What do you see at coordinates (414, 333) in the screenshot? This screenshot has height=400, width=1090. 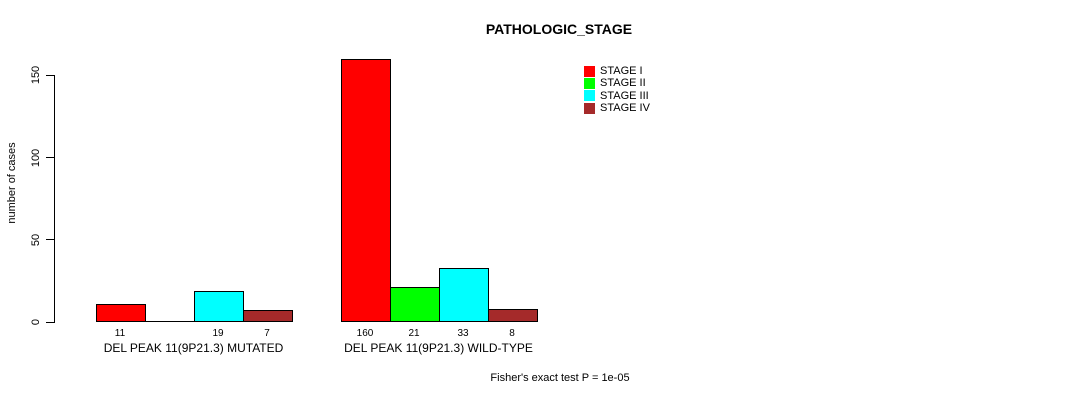 I see `bar-value-label: 21` at bounding box center [414, 333].